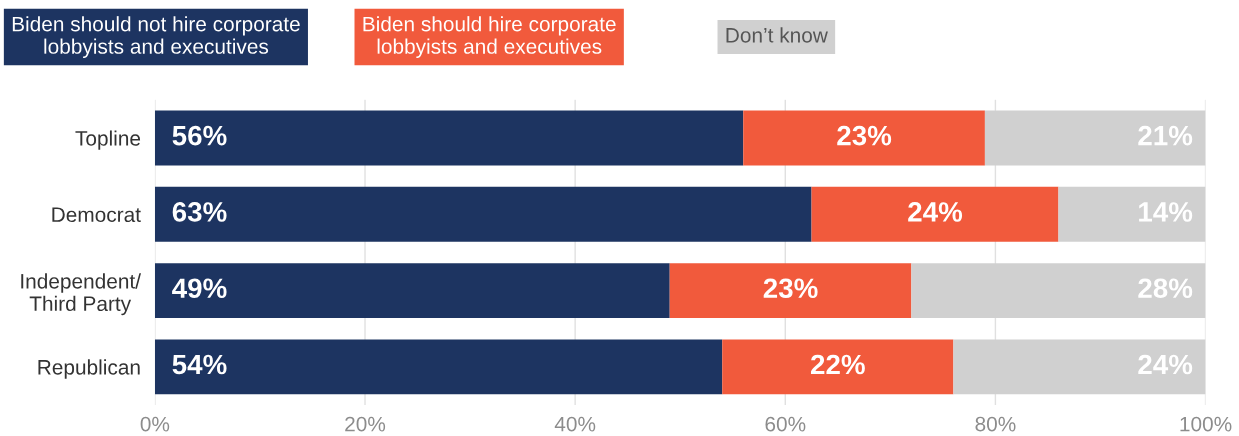  What do you see at coordinates (1206, 424) in the screenshot?
I see `x-tick-label: 100%` at bounding box center [1206, 424].